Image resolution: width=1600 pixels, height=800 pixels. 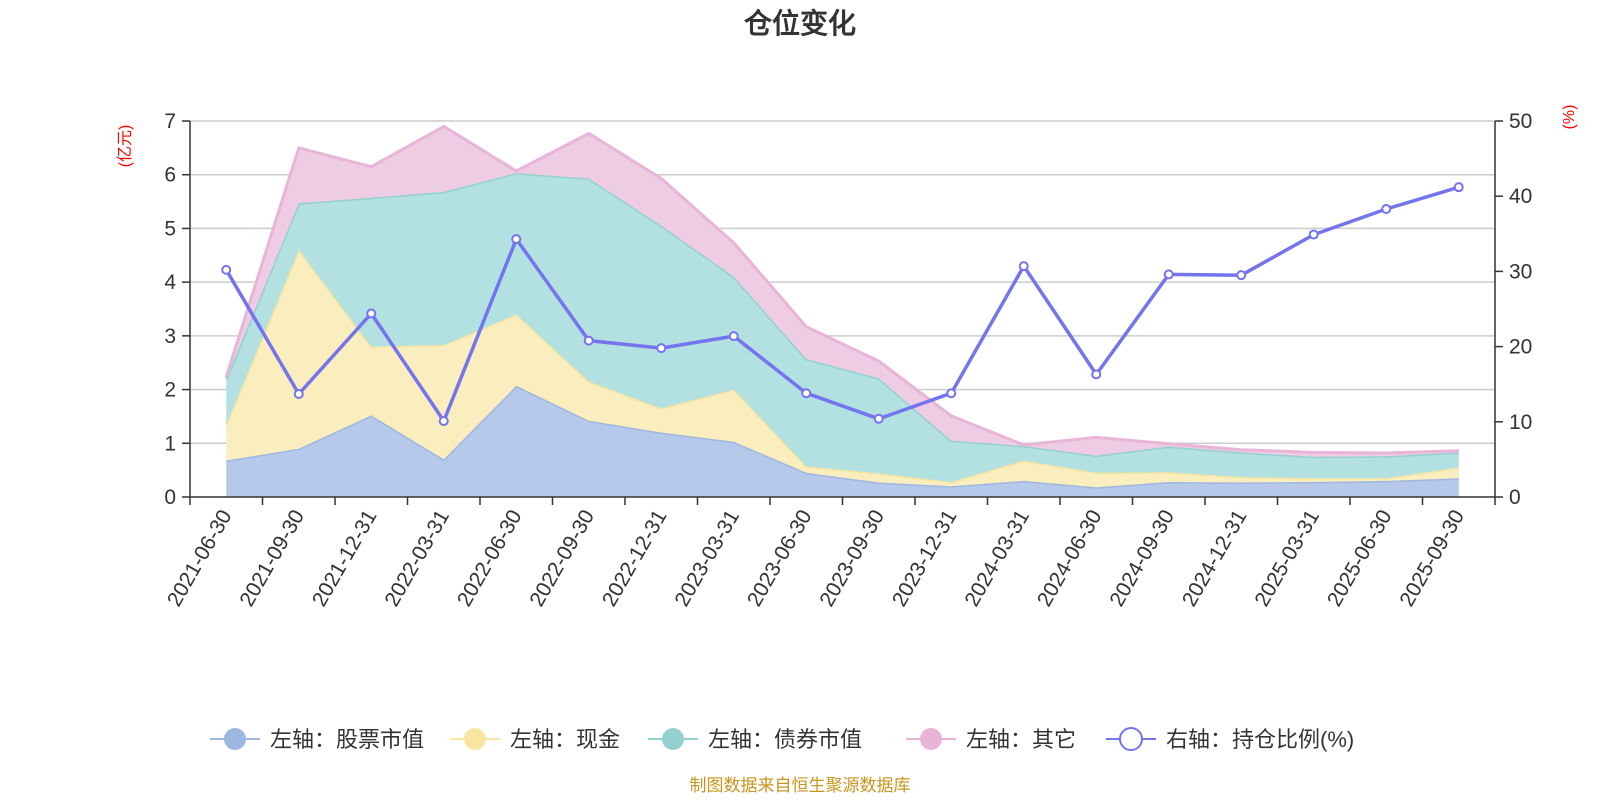 I want to click on right-axis-unit: (%), so click(x=1569, y=117).